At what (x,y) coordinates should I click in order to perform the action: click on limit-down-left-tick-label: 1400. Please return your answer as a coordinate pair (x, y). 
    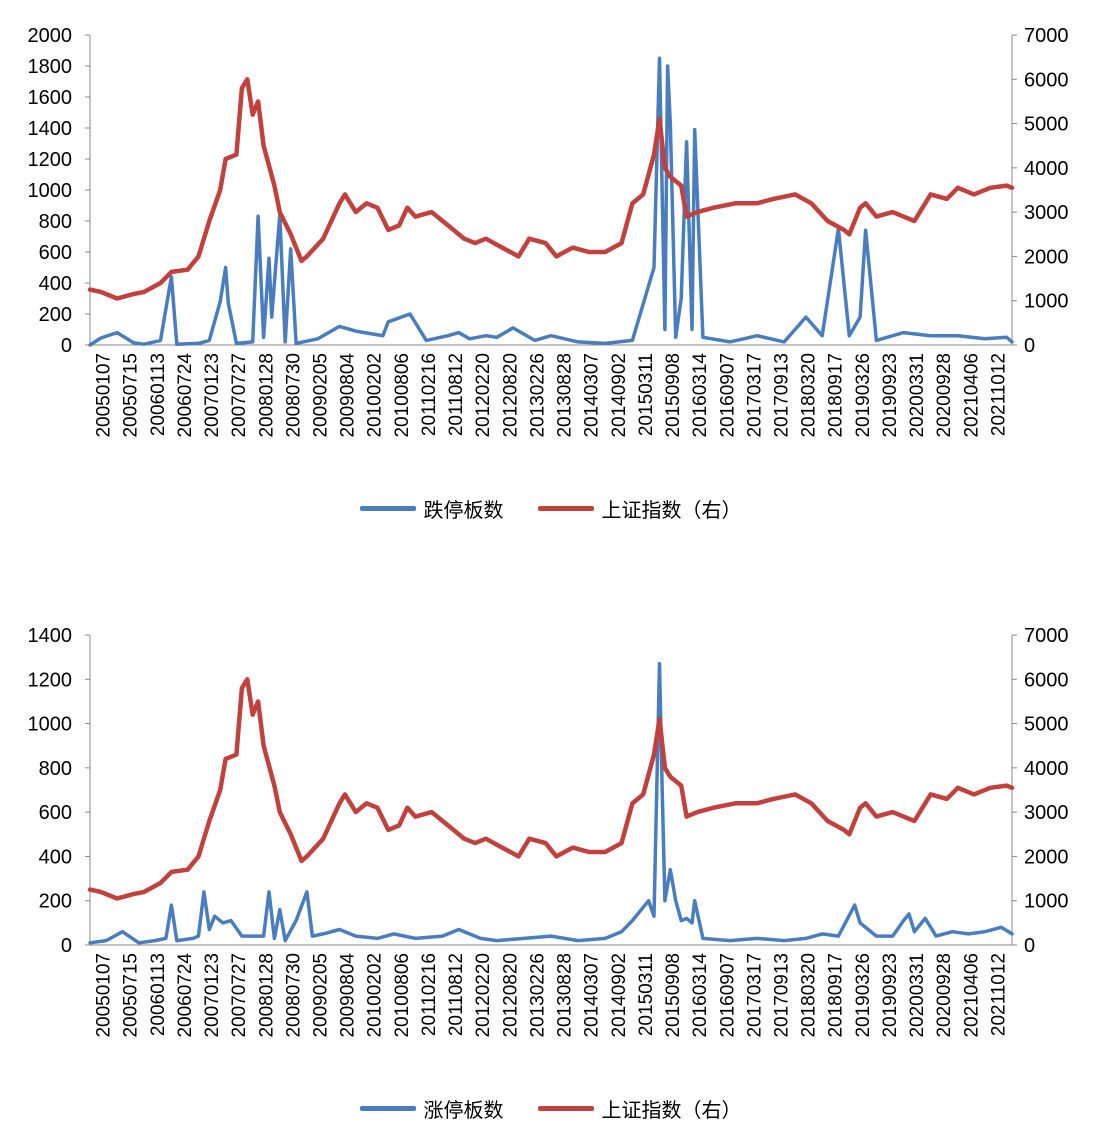
    Looking at the image, I should click on (50, 129).